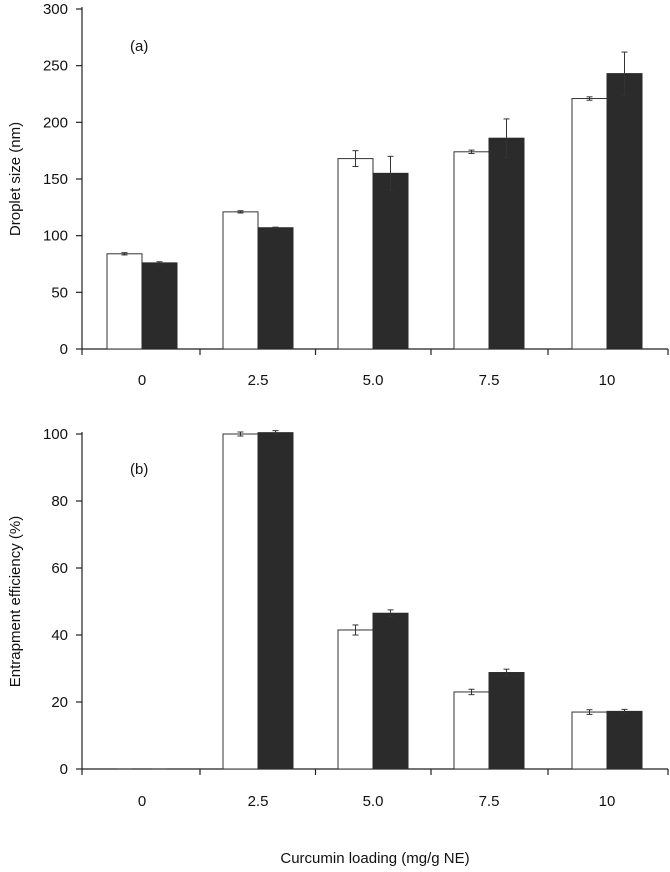  I want to click on panel-a-x-tick-label: 0, so click(142, 380).